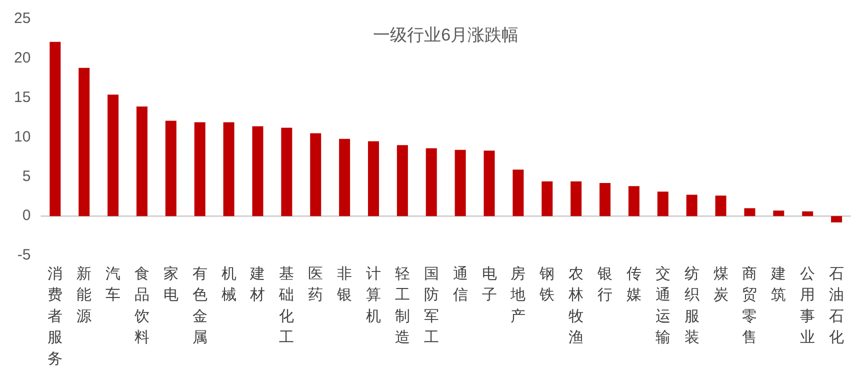 This screenshot has height=382, width=865. I want to click on x-tick-label: 建材, so click(257, 284).